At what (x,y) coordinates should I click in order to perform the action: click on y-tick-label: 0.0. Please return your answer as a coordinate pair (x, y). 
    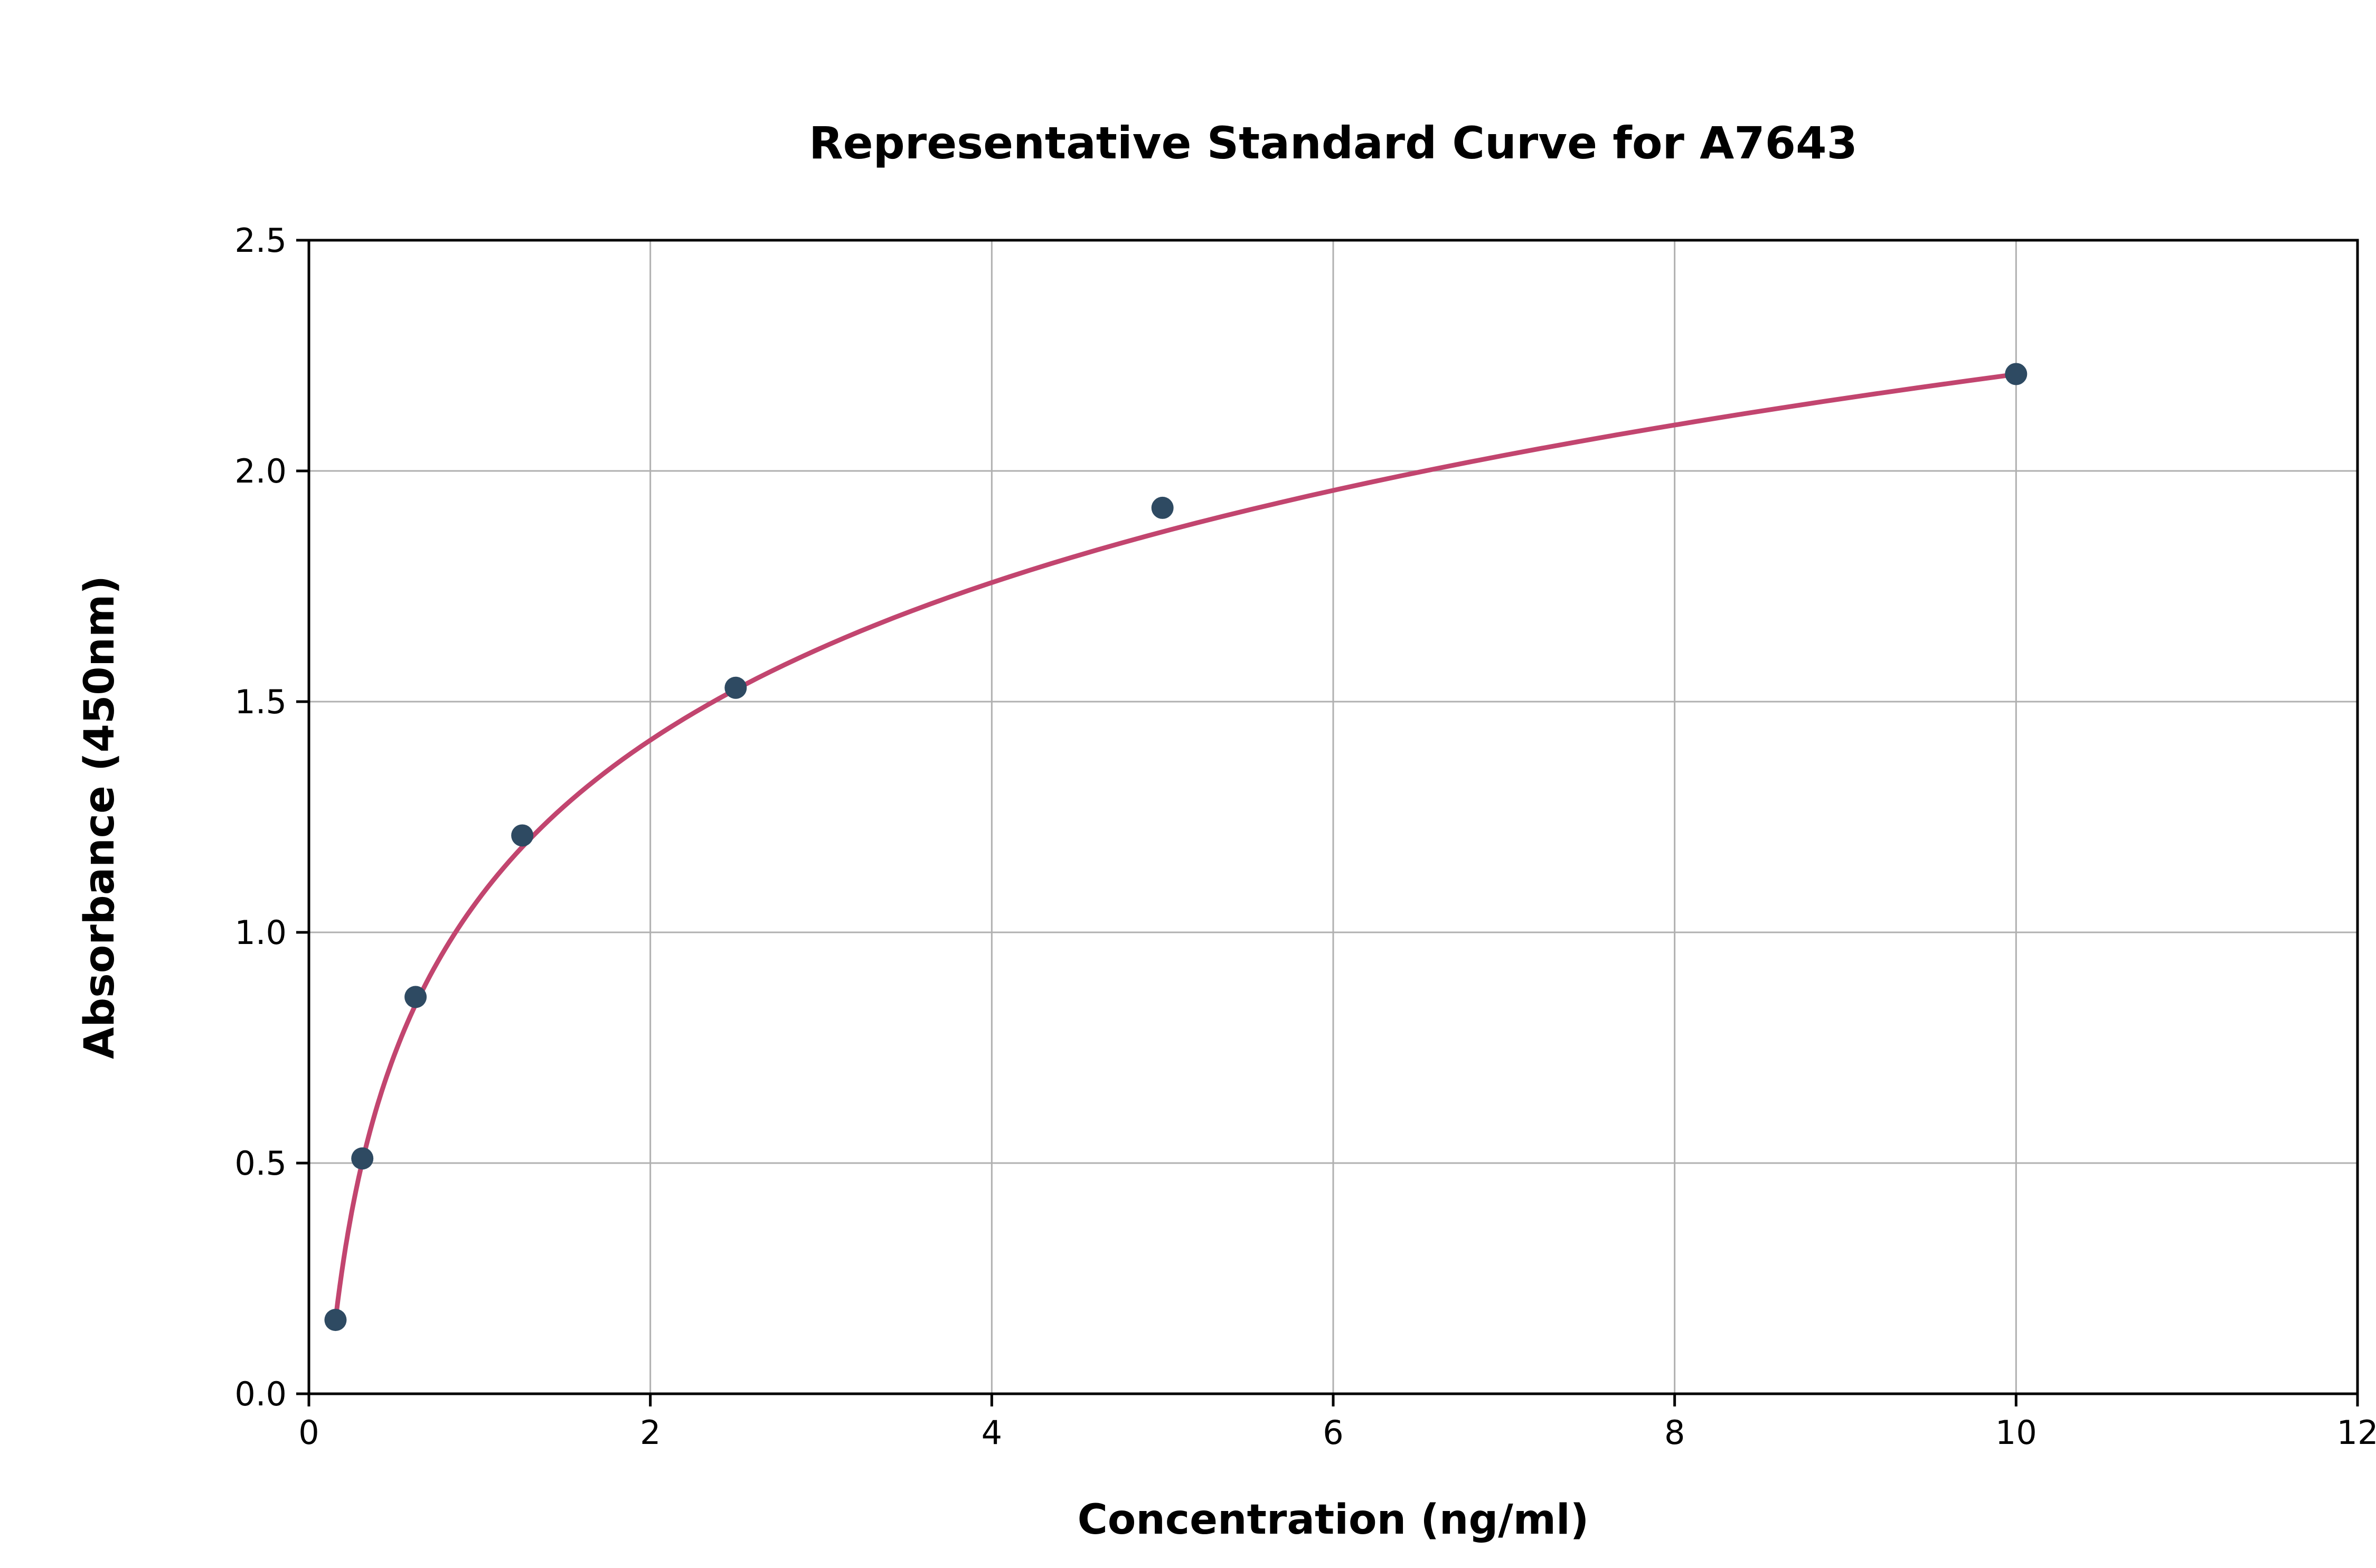
    Looking at the image, I should click on (260, 1394).